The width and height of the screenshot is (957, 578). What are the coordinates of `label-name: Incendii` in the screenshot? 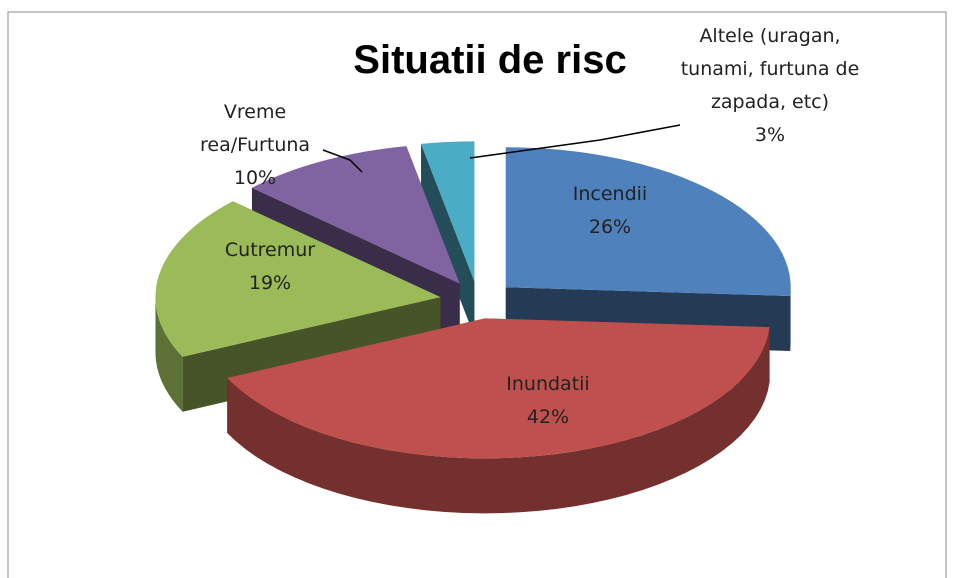 It's located at (610, 194).